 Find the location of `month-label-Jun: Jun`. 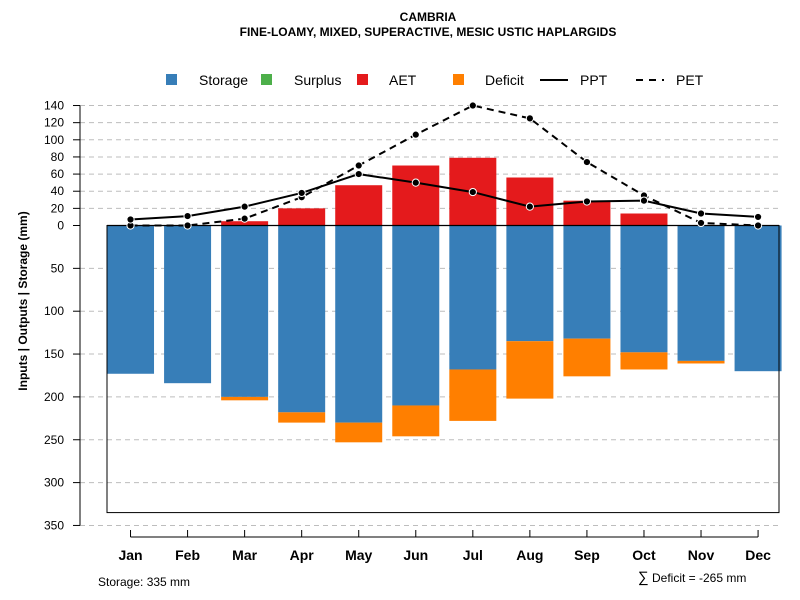

month-label-Jun: Jun is located at coordinates (415, 555).